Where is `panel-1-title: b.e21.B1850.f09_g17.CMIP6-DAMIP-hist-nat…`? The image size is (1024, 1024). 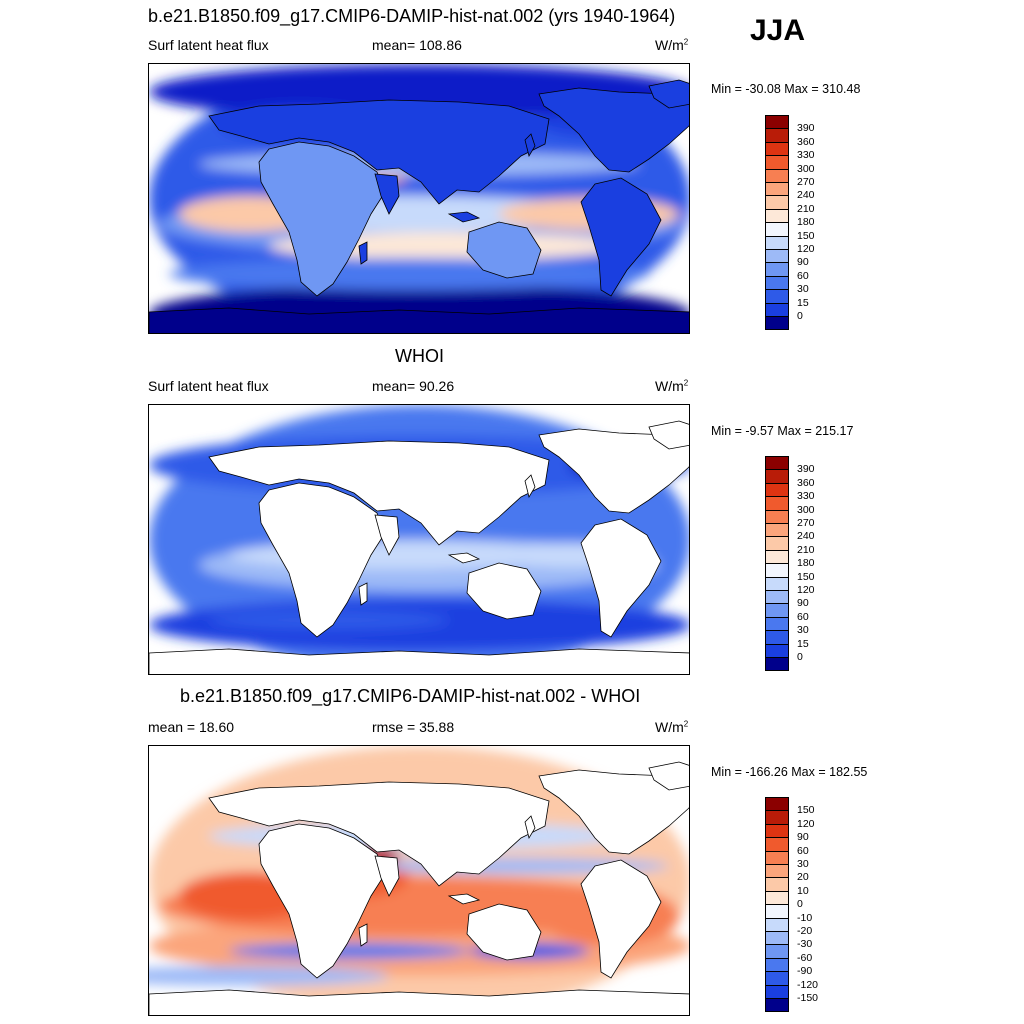
panel-1-title: b.e21.B1850.f09_g17.CMIP6-DAMIP-hist-nat… is located at coordinates (412, 16).